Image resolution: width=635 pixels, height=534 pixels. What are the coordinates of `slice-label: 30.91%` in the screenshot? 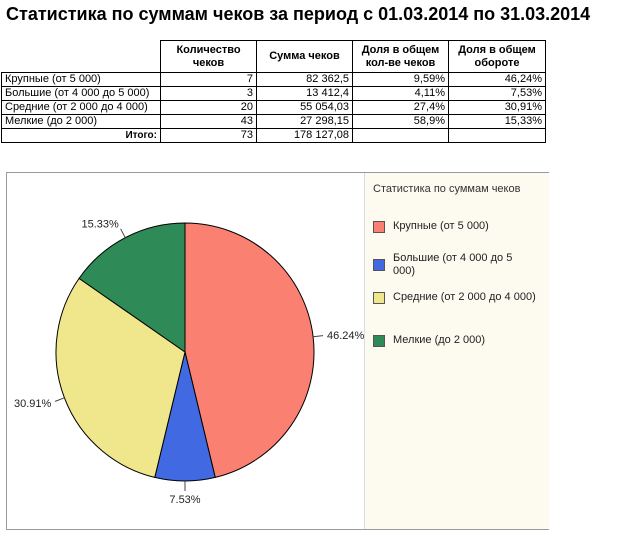 It's located at (33, 404).